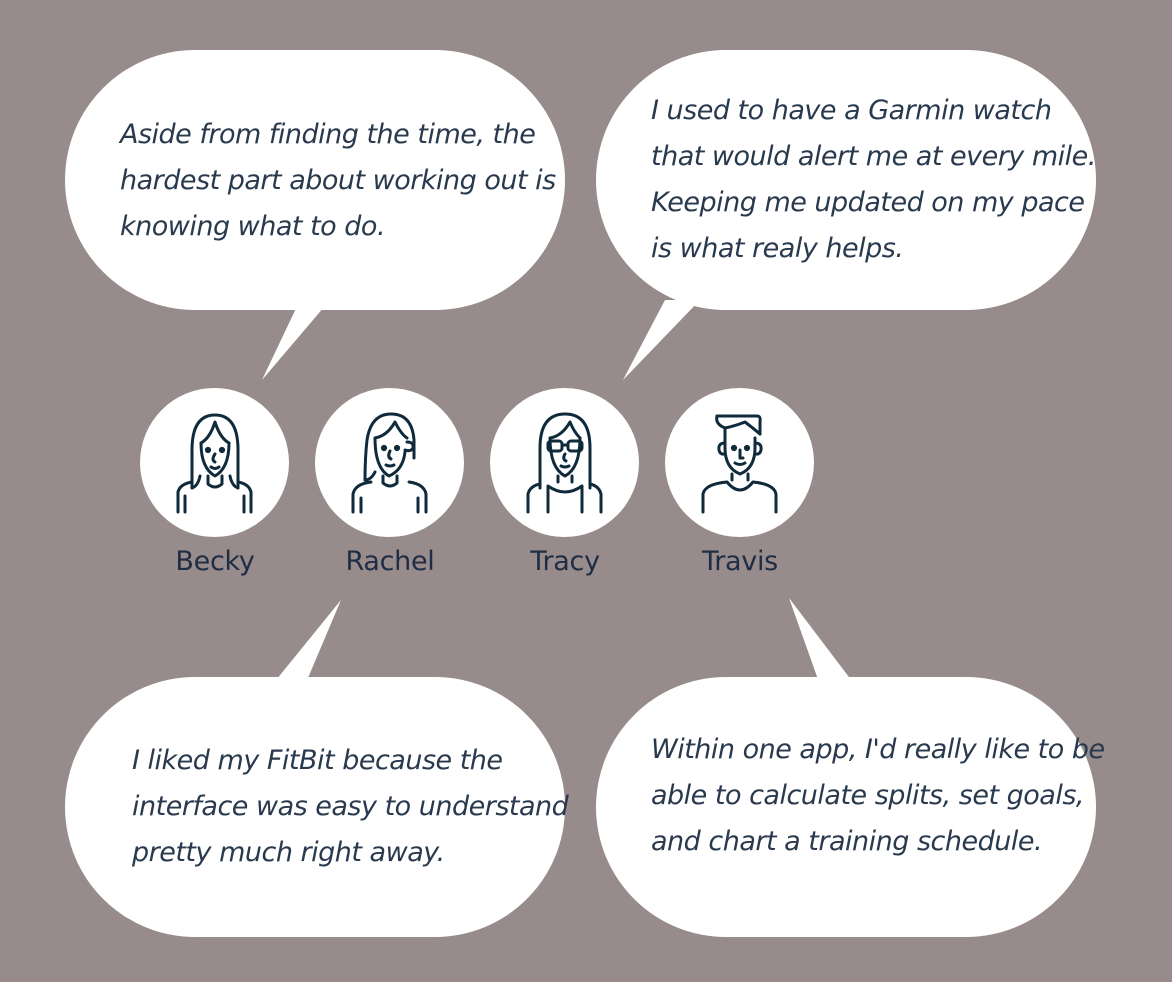  Describe the element at coordinates (296, 340) in the screenshot. I see `tail-top-left` at that location.